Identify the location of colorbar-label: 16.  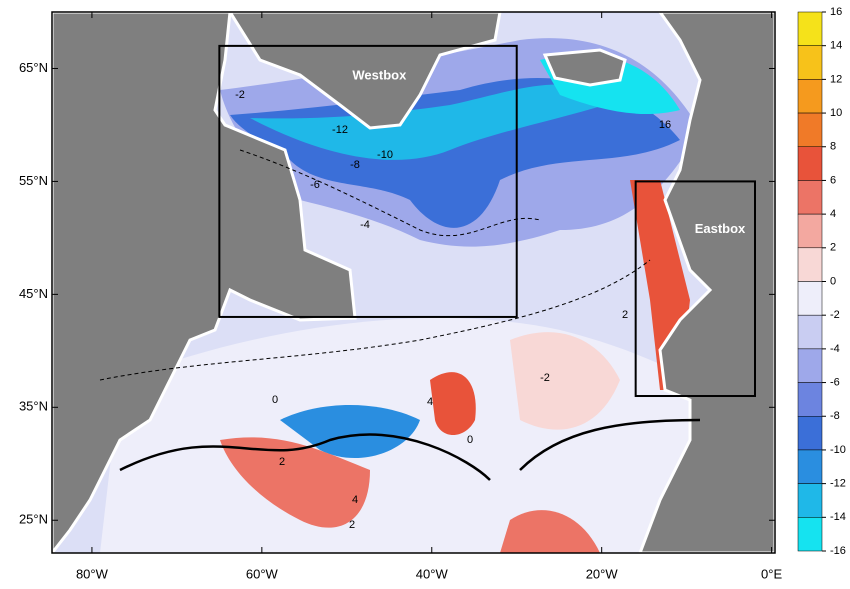
(836, 12).